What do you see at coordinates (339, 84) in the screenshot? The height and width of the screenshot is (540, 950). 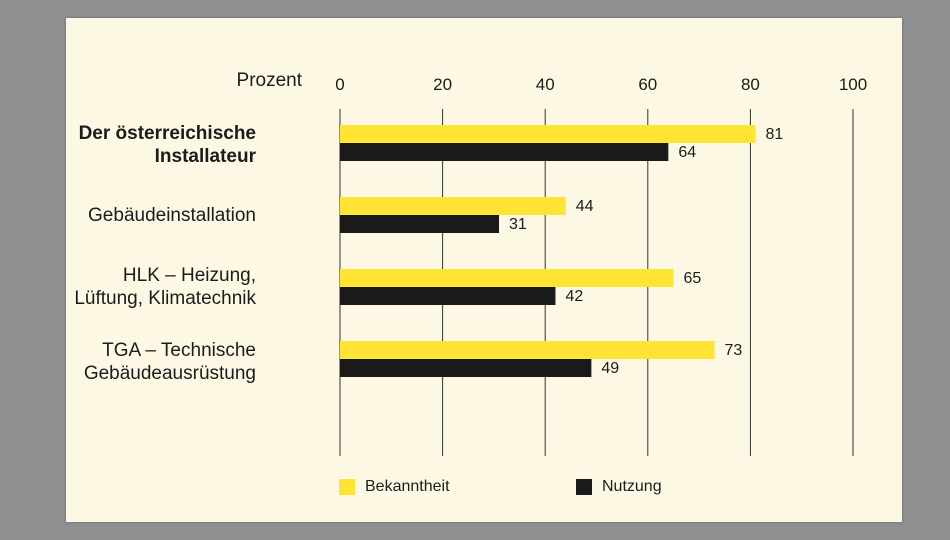 I see `x-tick-label: 0` at bounding box center [339, 84].